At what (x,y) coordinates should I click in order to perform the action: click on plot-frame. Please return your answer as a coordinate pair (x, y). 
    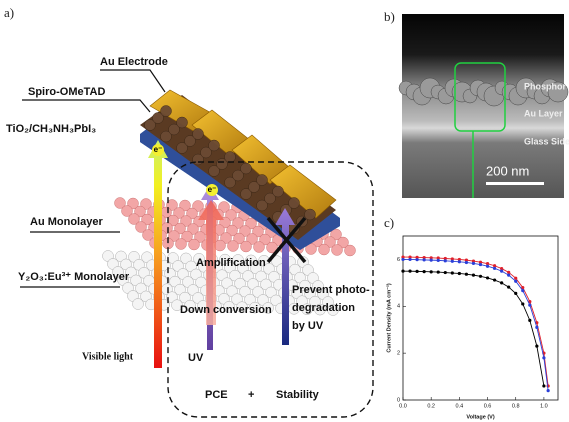
    Looking at the image, I should click on (480, 318).